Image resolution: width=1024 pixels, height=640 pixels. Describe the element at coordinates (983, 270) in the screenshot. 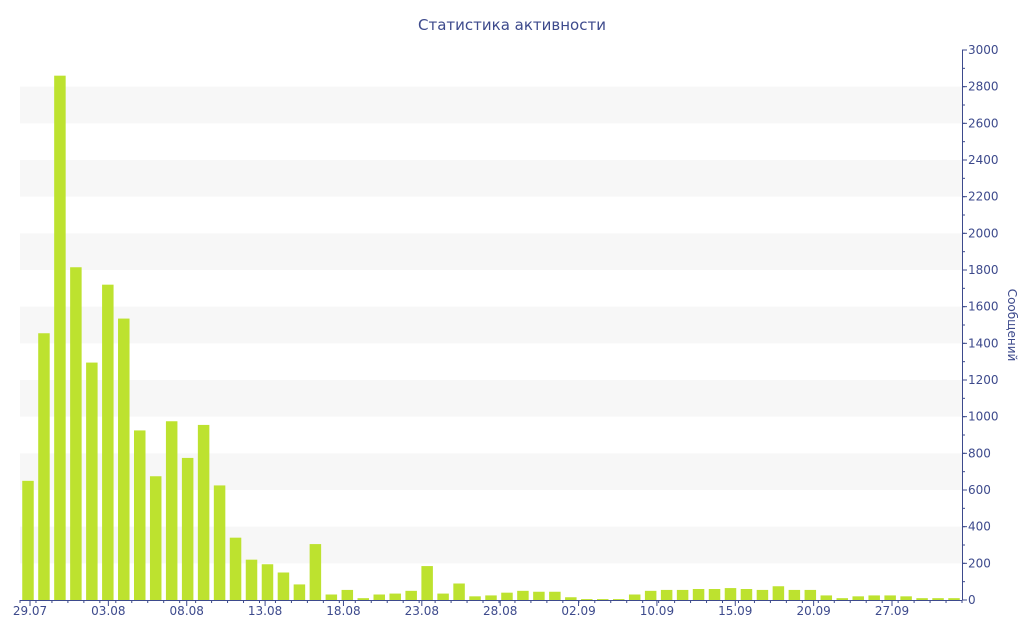

I see `y-tick-label: 1800` at that location.